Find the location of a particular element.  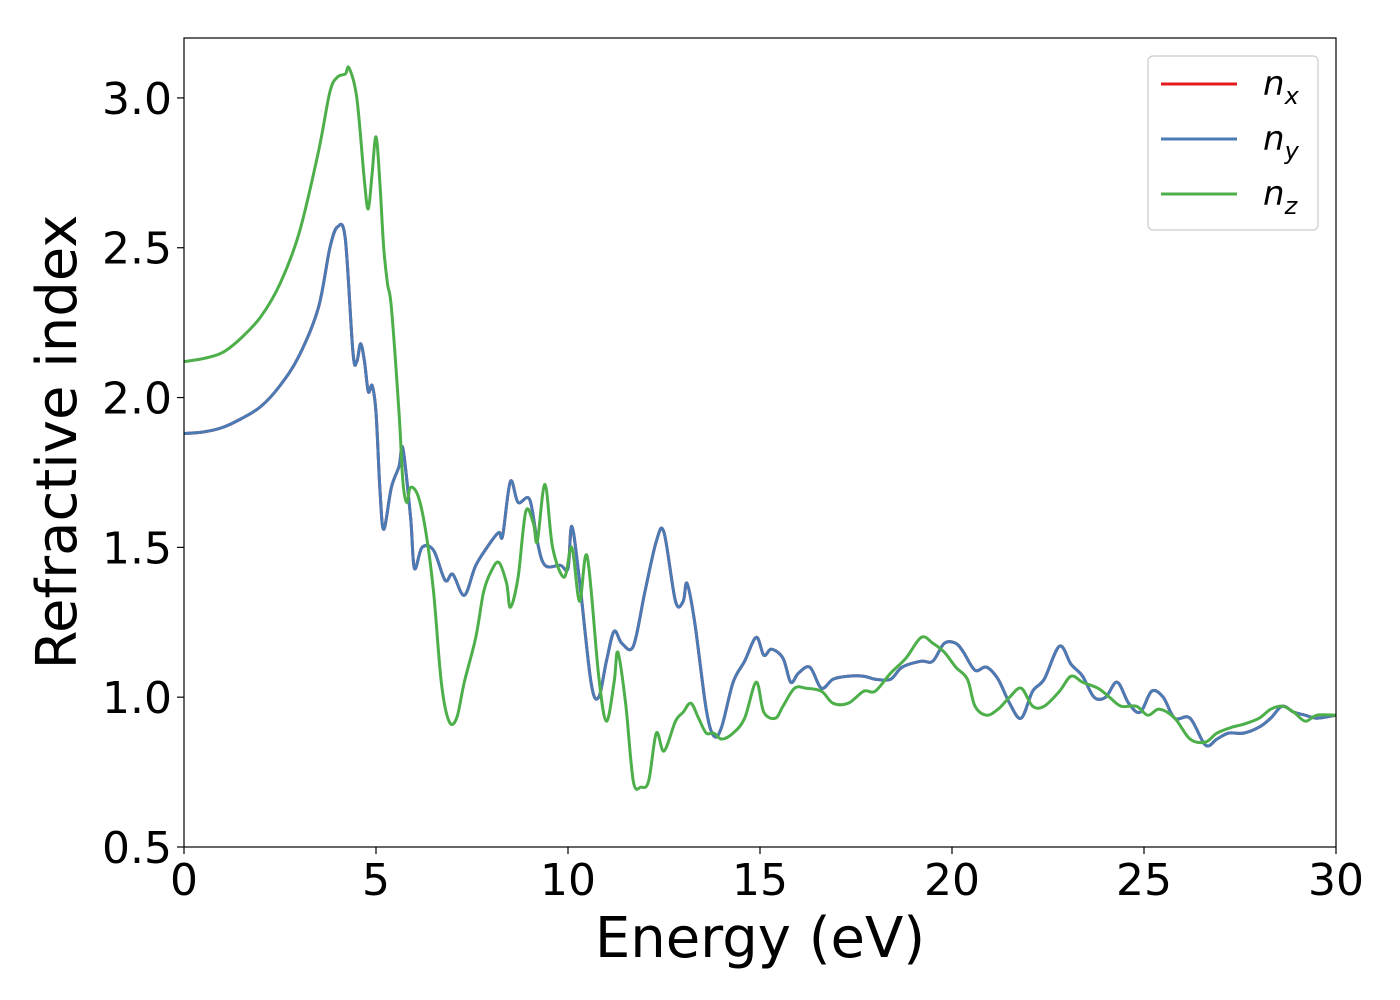

legend-label-subscript: x is located at coordinates (1292, 96).